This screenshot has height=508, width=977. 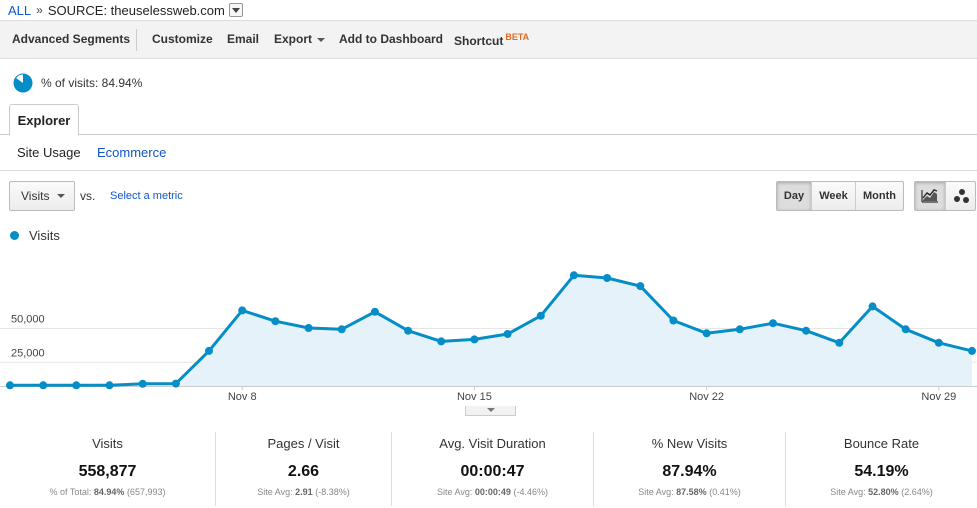 What do you see at coordinates (474, 397) in the screenshot?
I see `x-tick-label: Nov 15` at bounding box center [474, 397].